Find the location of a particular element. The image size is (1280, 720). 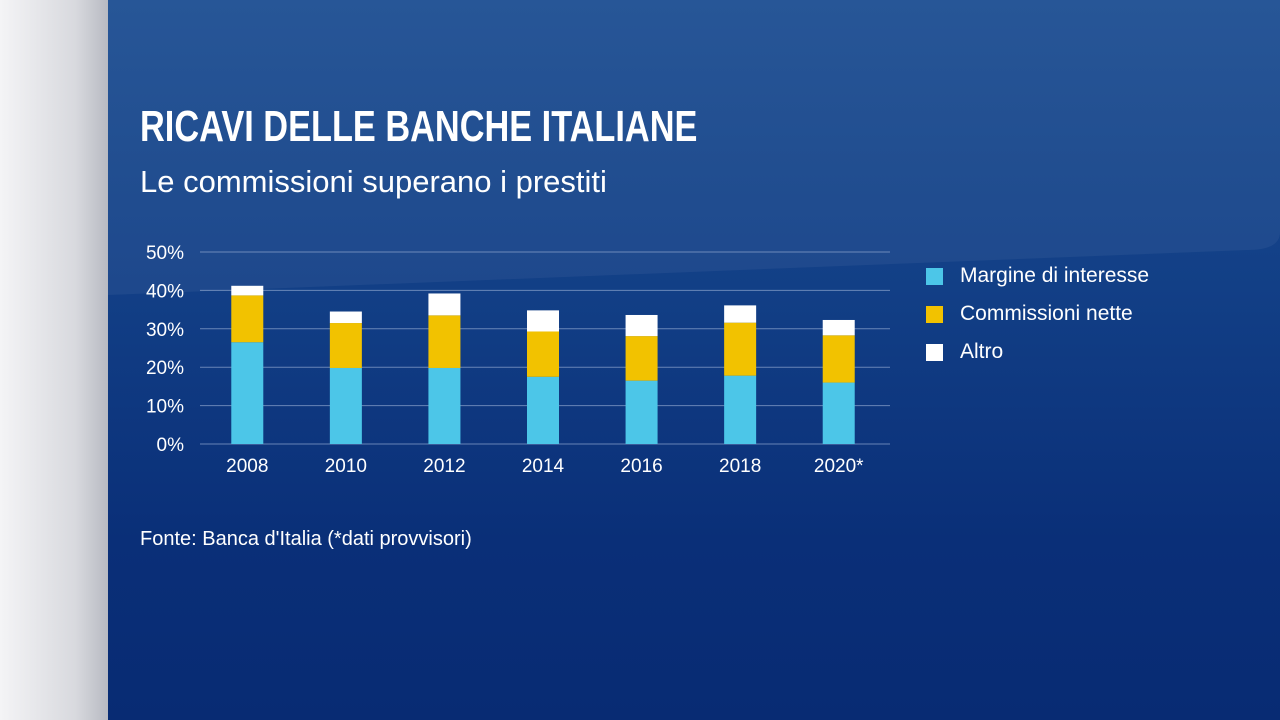

source-note: Fonte: Banca d'Italia (*dati provvisori) is located at coordinates (306, 539).